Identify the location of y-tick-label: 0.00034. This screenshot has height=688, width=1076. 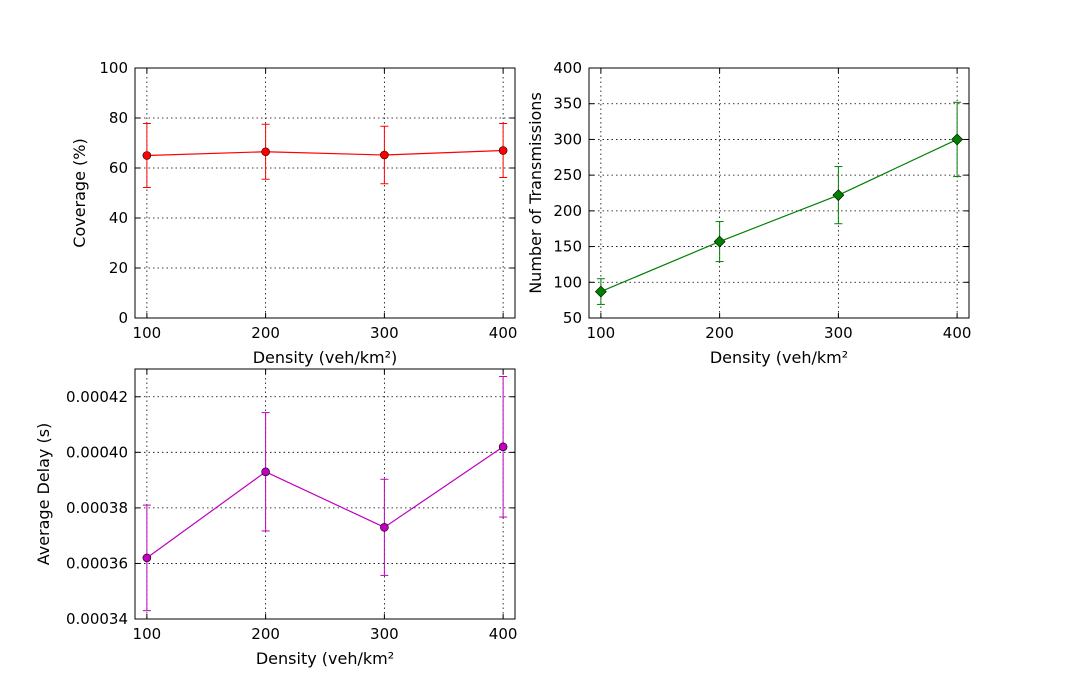
(97, 619).